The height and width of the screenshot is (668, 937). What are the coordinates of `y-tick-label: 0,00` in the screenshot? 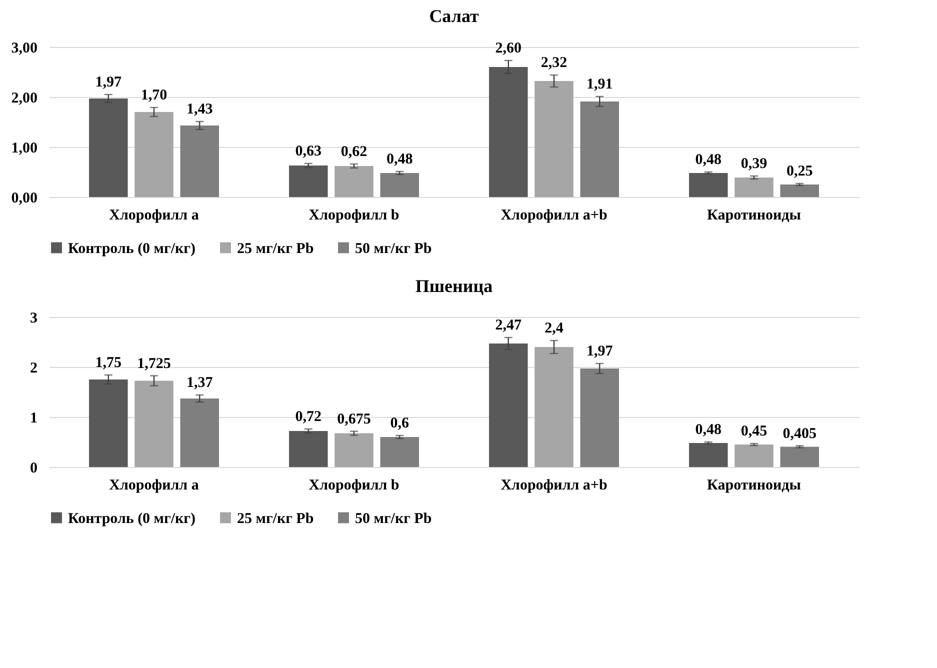 It's located at (24, 198).